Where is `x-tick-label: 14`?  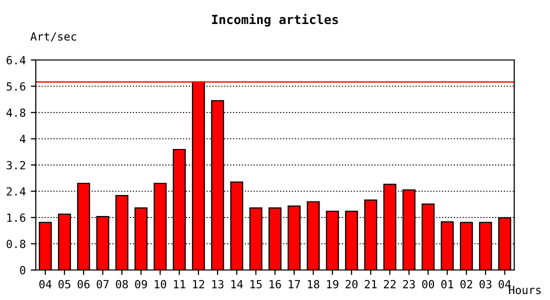 x-tick-label: 14 is located at coordinates (237, 284).